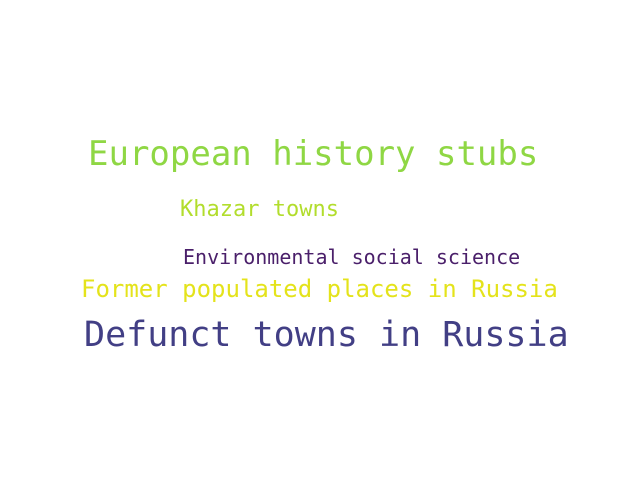 The width and height of the screenshot is (640, 480). I want to click on word-khazar-towns: Khazar towns, so click(259, 209).